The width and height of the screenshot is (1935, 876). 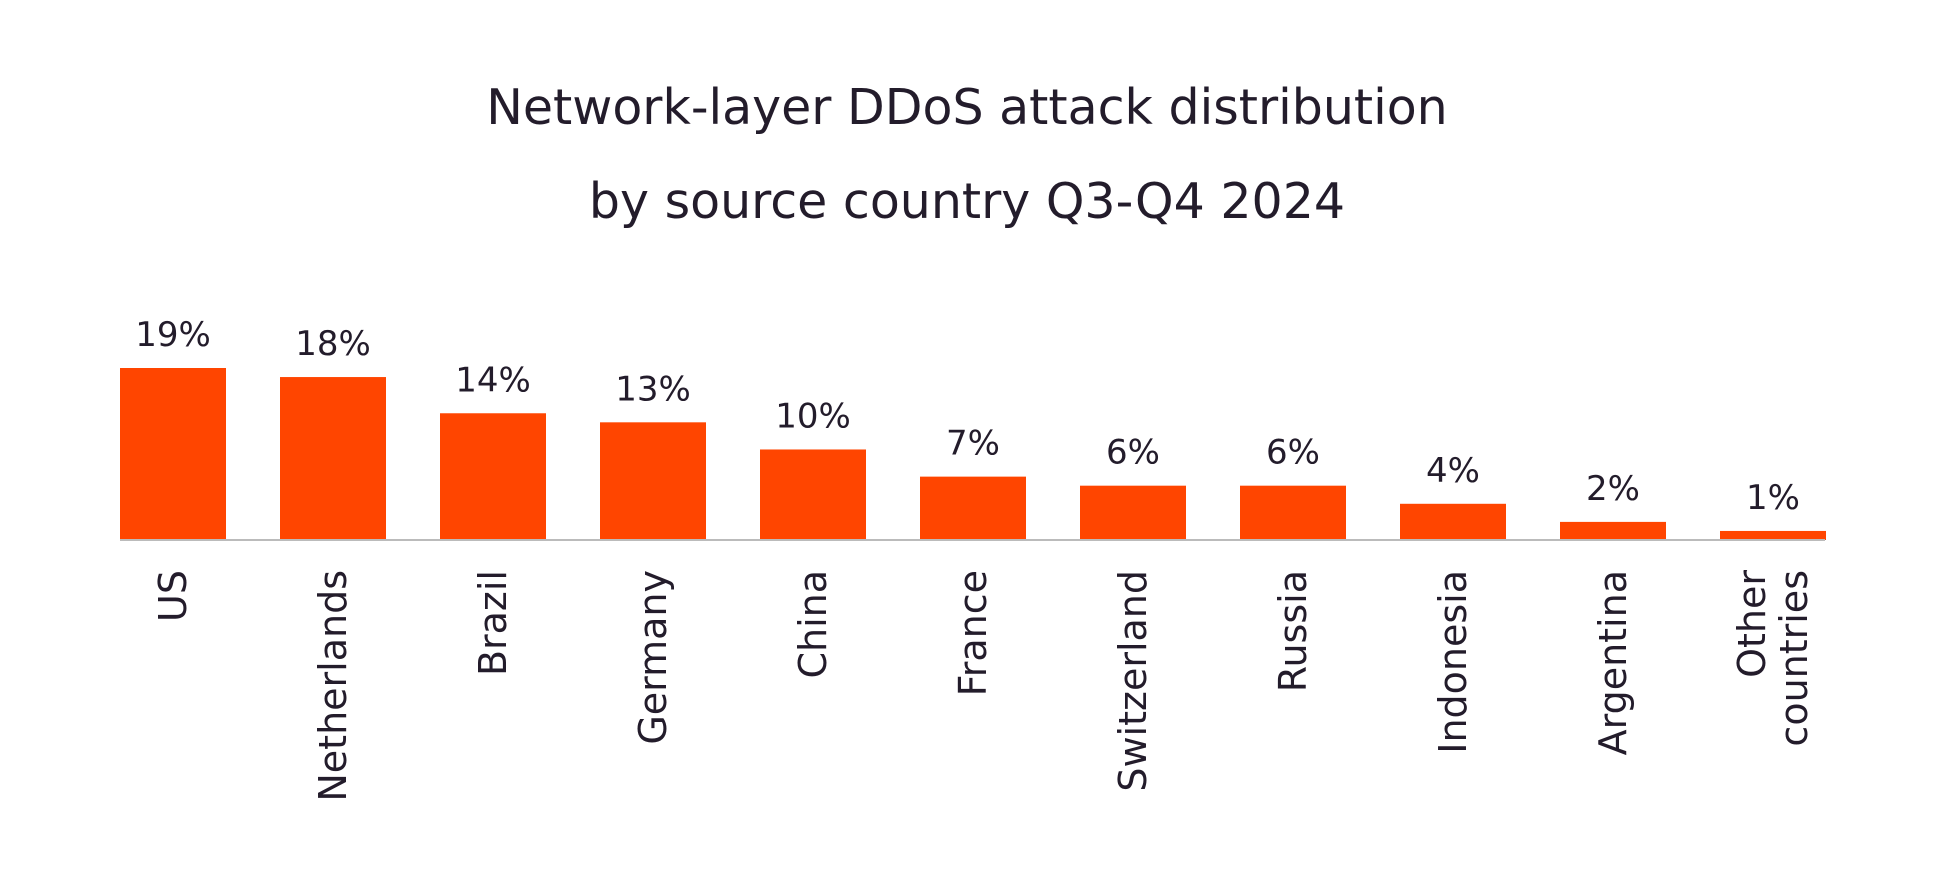 I want to click on category-label-line: Netherlands, so click(x=333, y=686).